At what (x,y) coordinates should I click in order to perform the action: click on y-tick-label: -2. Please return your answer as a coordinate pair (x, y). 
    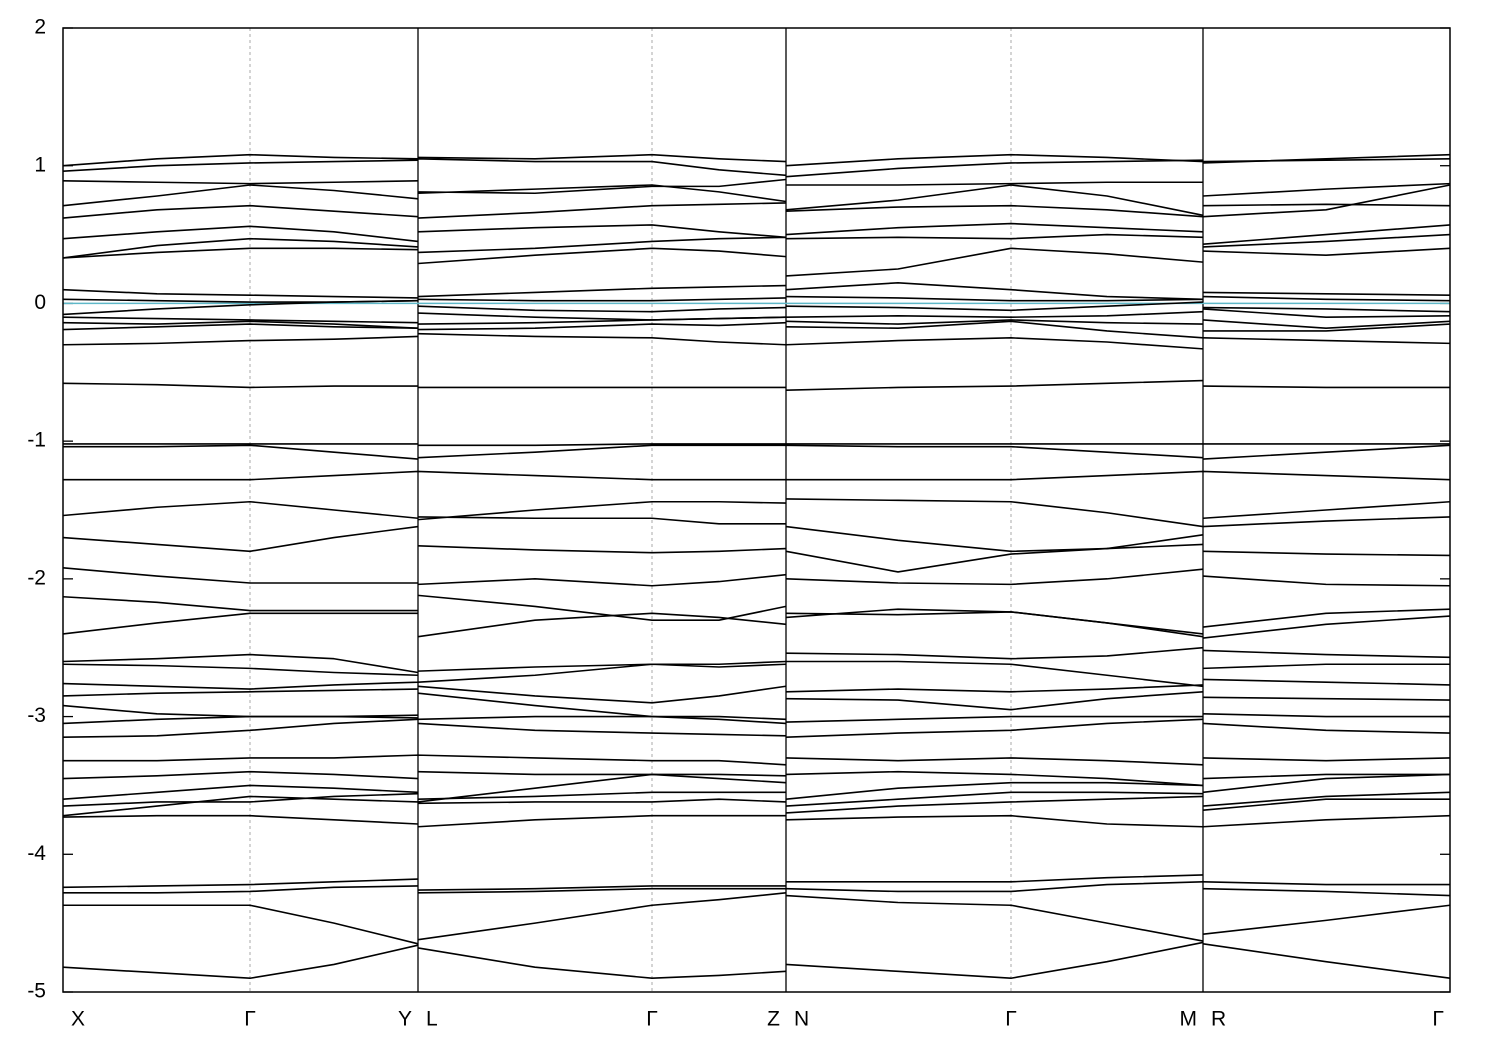
    Looking at the image, I should click on (36, 577).